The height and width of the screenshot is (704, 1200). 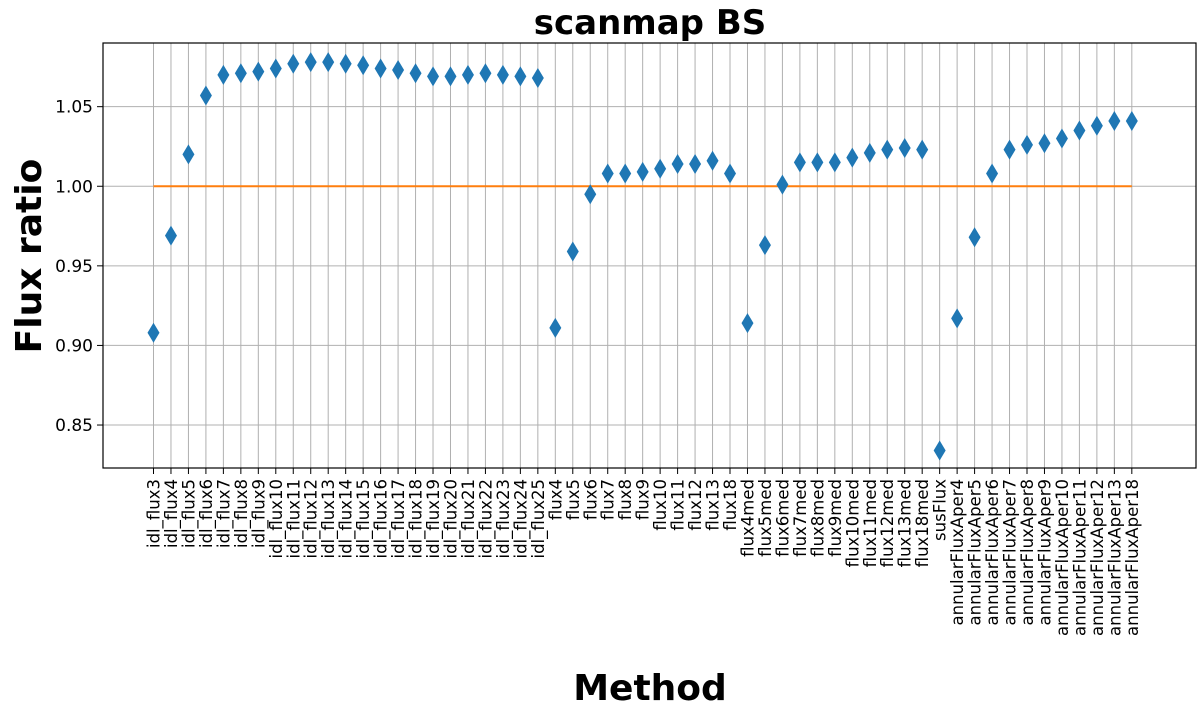 What do you see at coordinates (259, 513) in the screenshot?
I see `x-tick-label: idl_flux9` at bounding box center [259, 513].